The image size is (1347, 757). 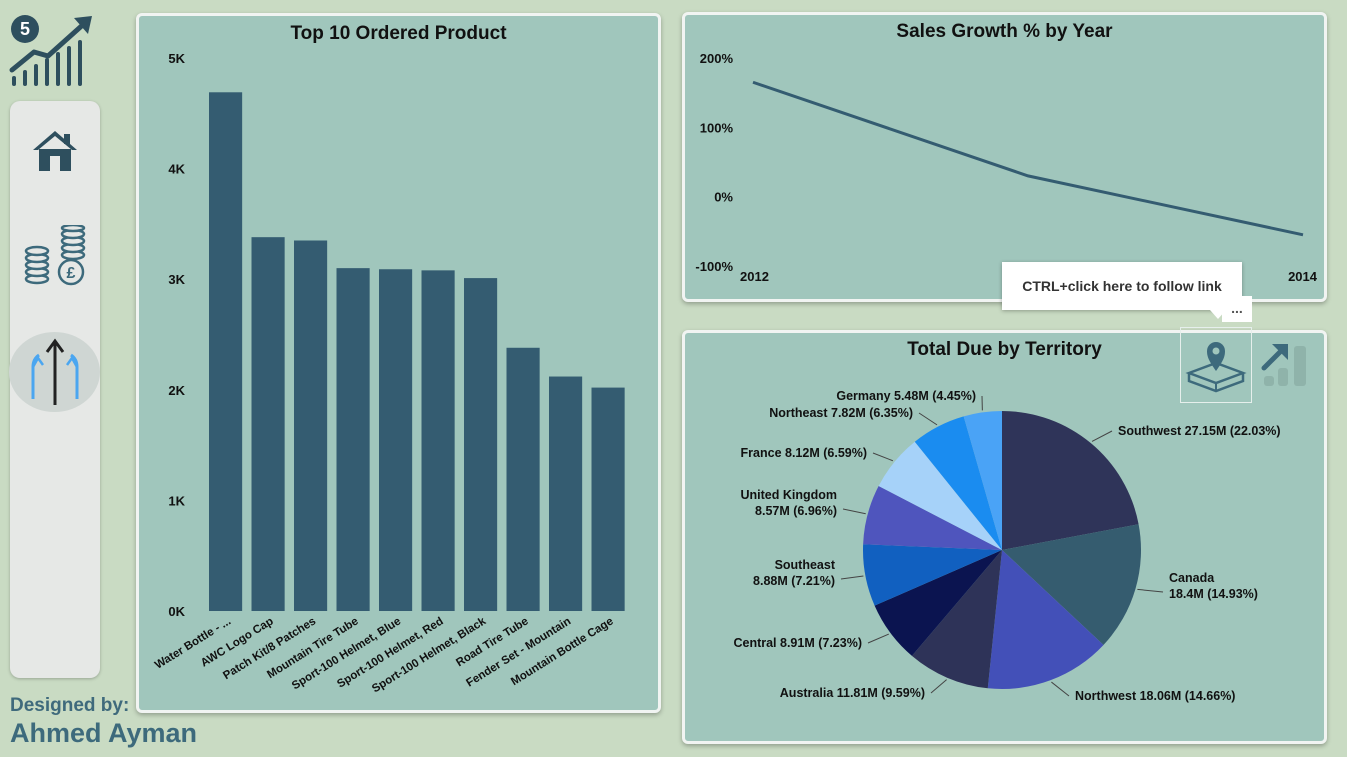 What do you see at coordinates (723, 197) in the screenshot?
I see `line-y-tick: 0%` at bounding box center [723, 197].